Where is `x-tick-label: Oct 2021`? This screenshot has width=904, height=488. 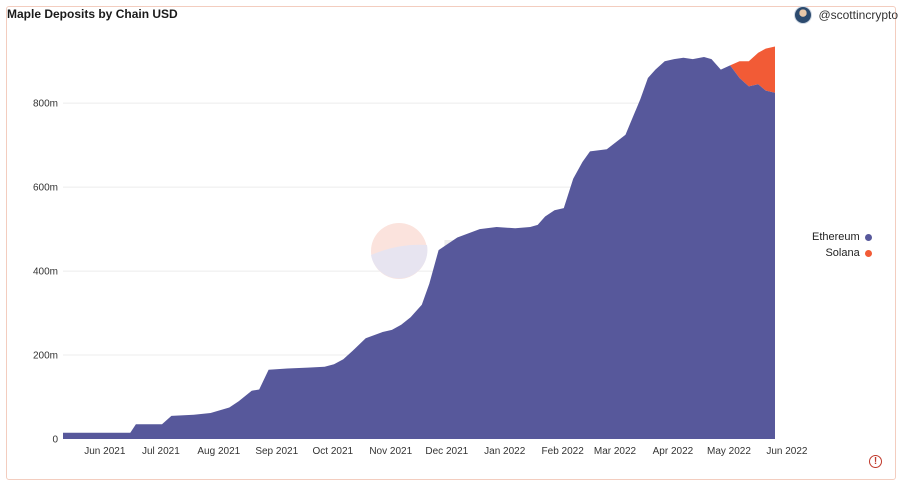 x-tick-label: Oct 2021 is located at coordinates (333, 451).